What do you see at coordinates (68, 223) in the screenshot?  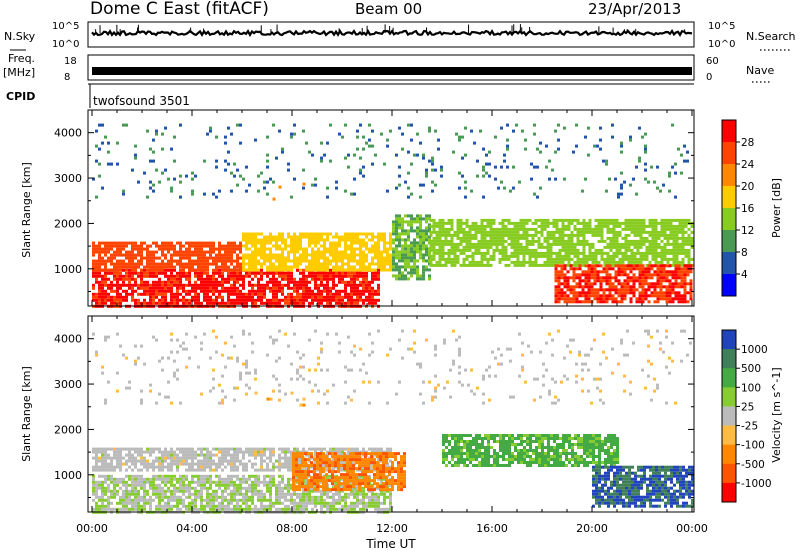 I see `power-y-tick-label: 2000` at bounding box center [68, 223].